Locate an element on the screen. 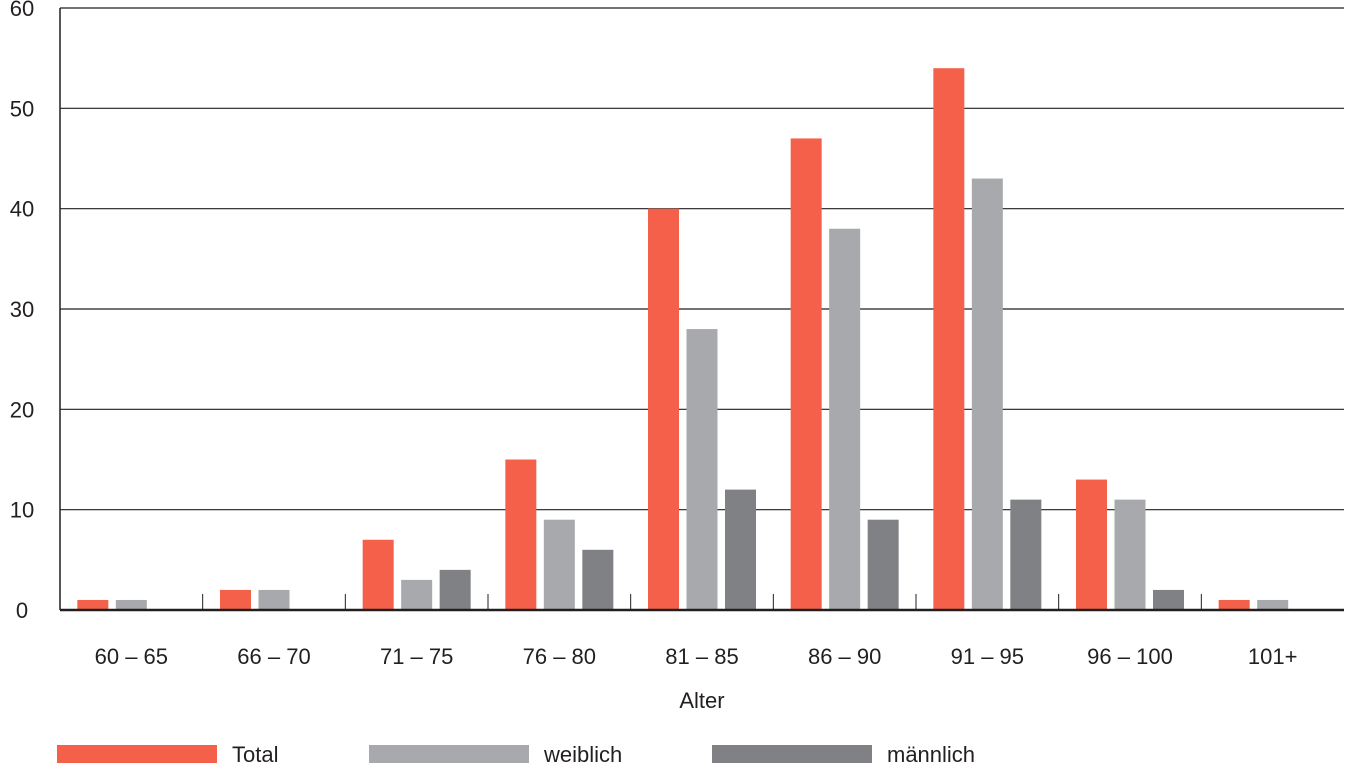 The height and width of the screenshot is (769, 1348). x-axis-label: Alter is located at coordinates (701, 700).